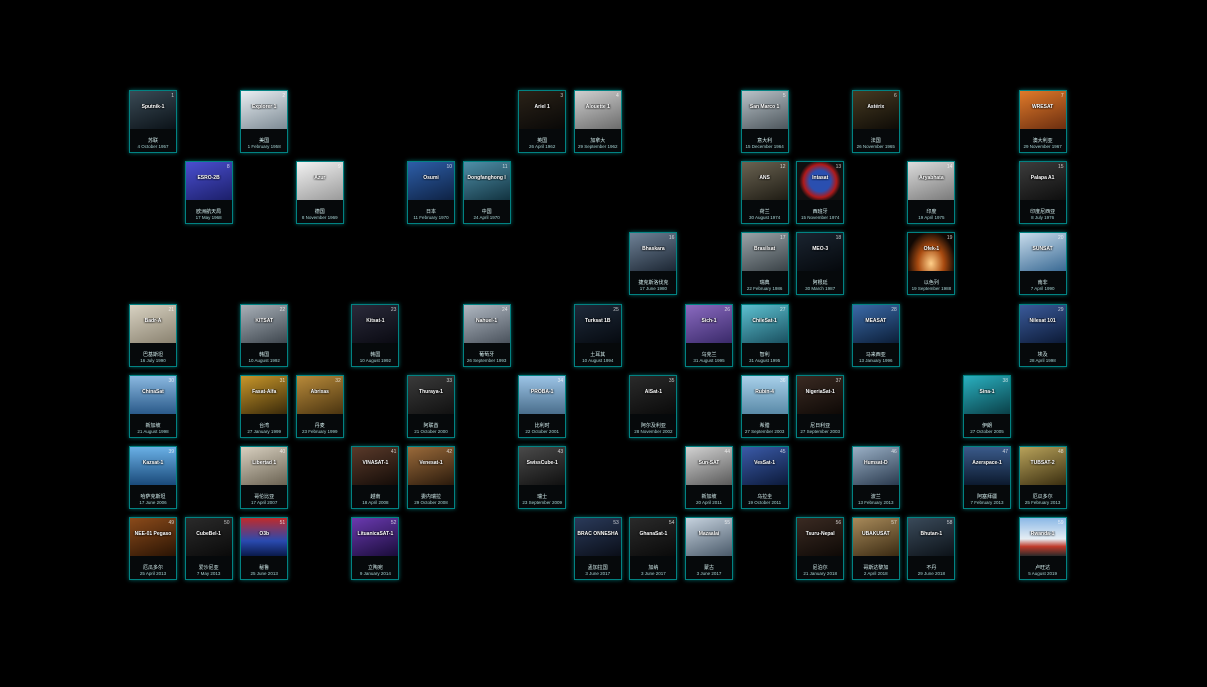 The height and width of the screenshot is (687, 1207). I want to click on satellite-card: 12 ANS 荷兰 30 August 1974, so click(764, 193).